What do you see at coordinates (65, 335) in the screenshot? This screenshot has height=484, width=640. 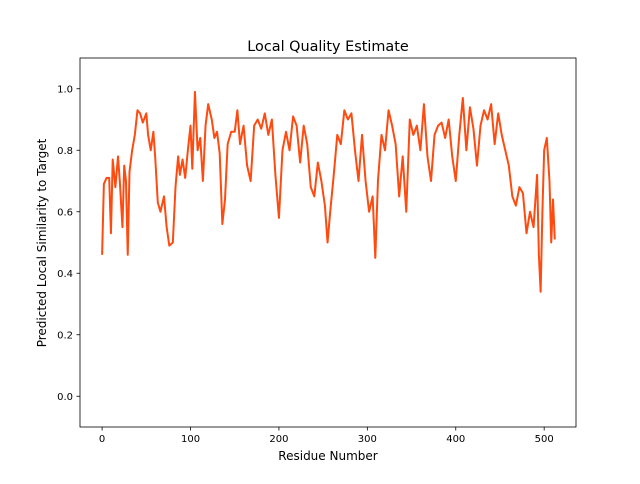 I see `y-tick-label: 0.2` at bounding box center [65, 335].